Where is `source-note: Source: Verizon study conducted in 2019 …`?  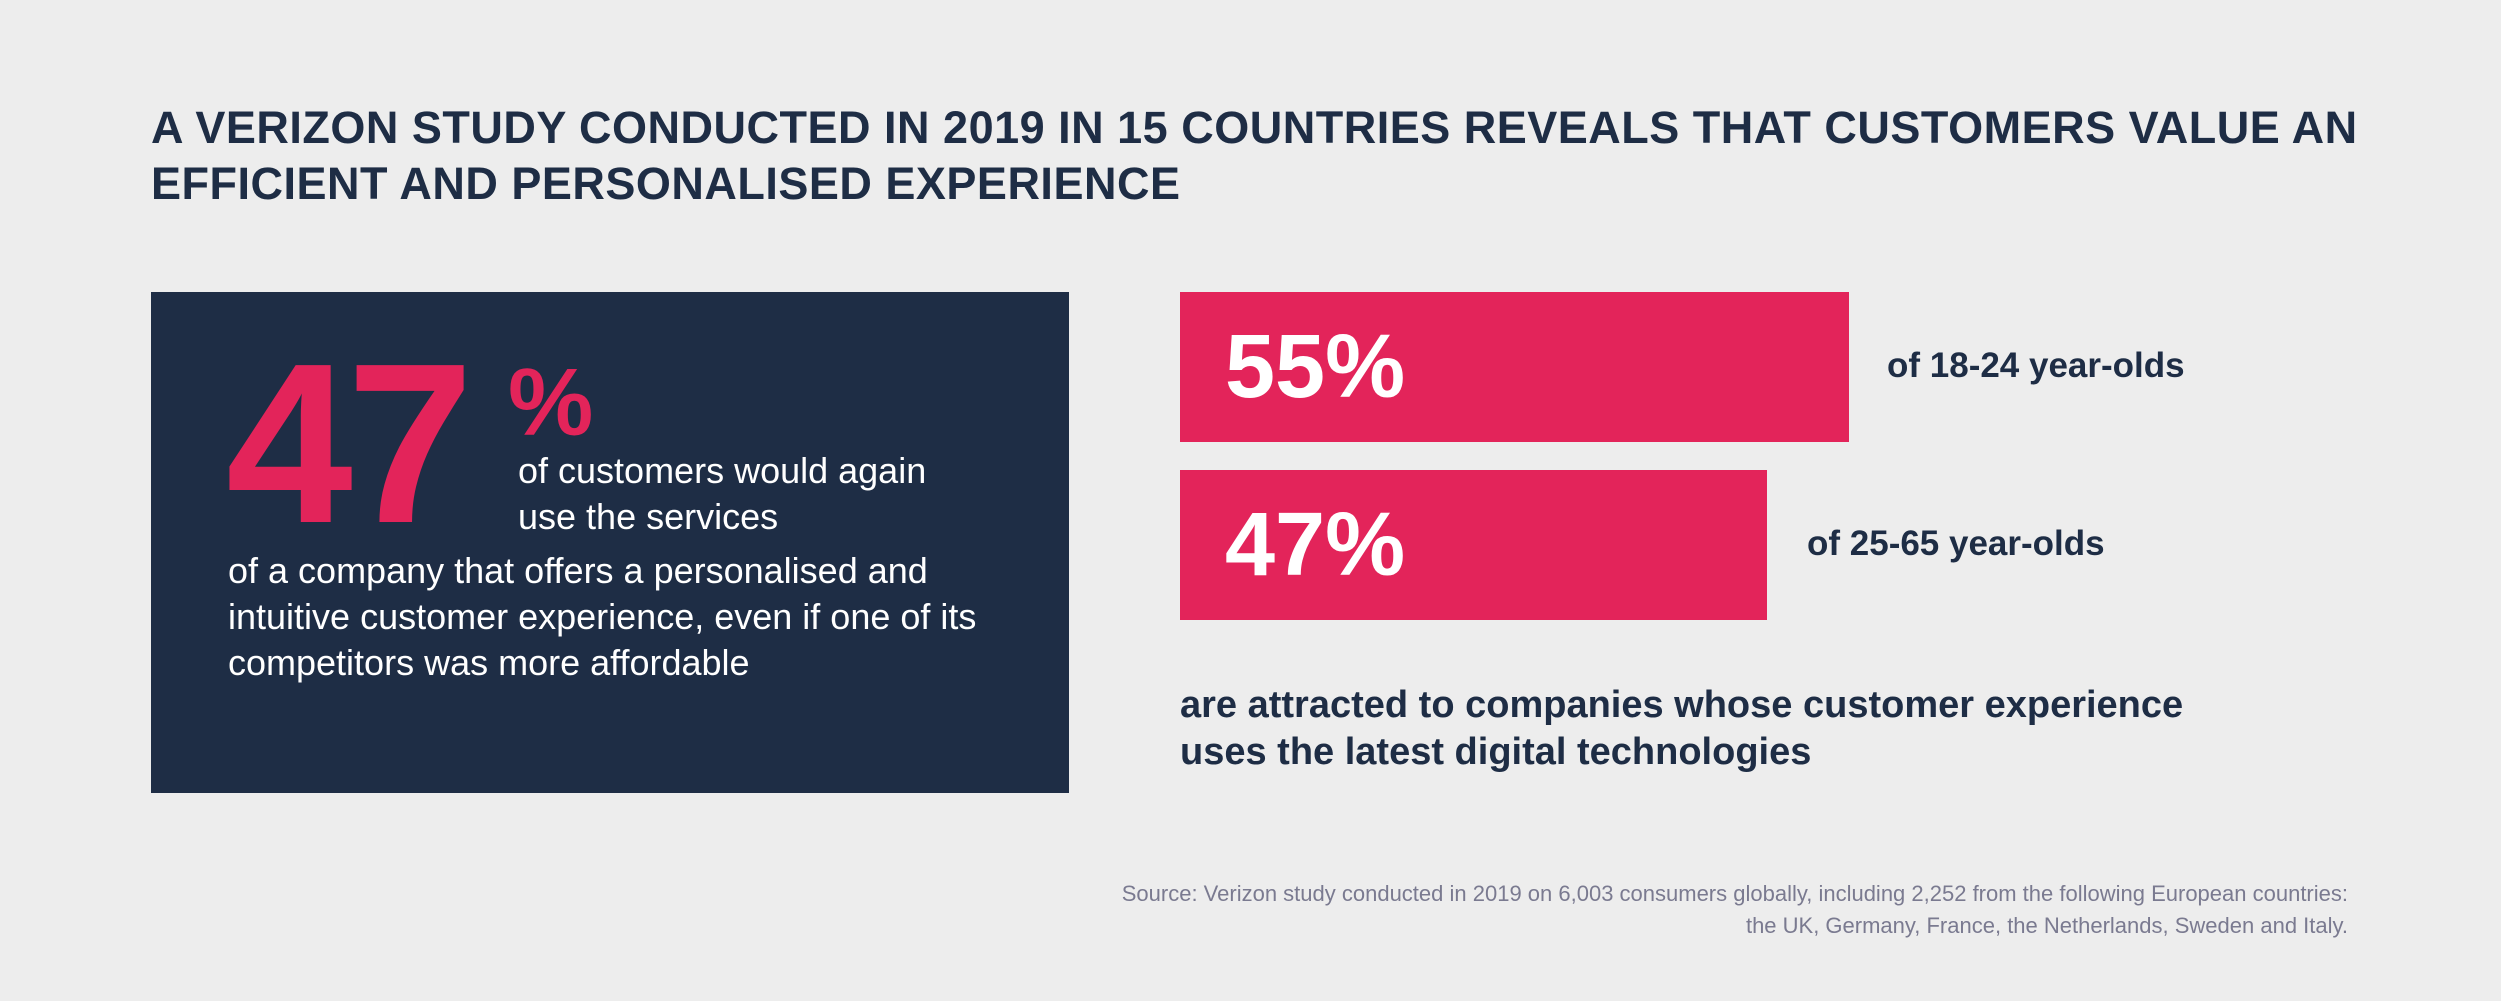 source-note: Source: Verizon study conducted in 2019 … is located at coordinates (1735, 910).